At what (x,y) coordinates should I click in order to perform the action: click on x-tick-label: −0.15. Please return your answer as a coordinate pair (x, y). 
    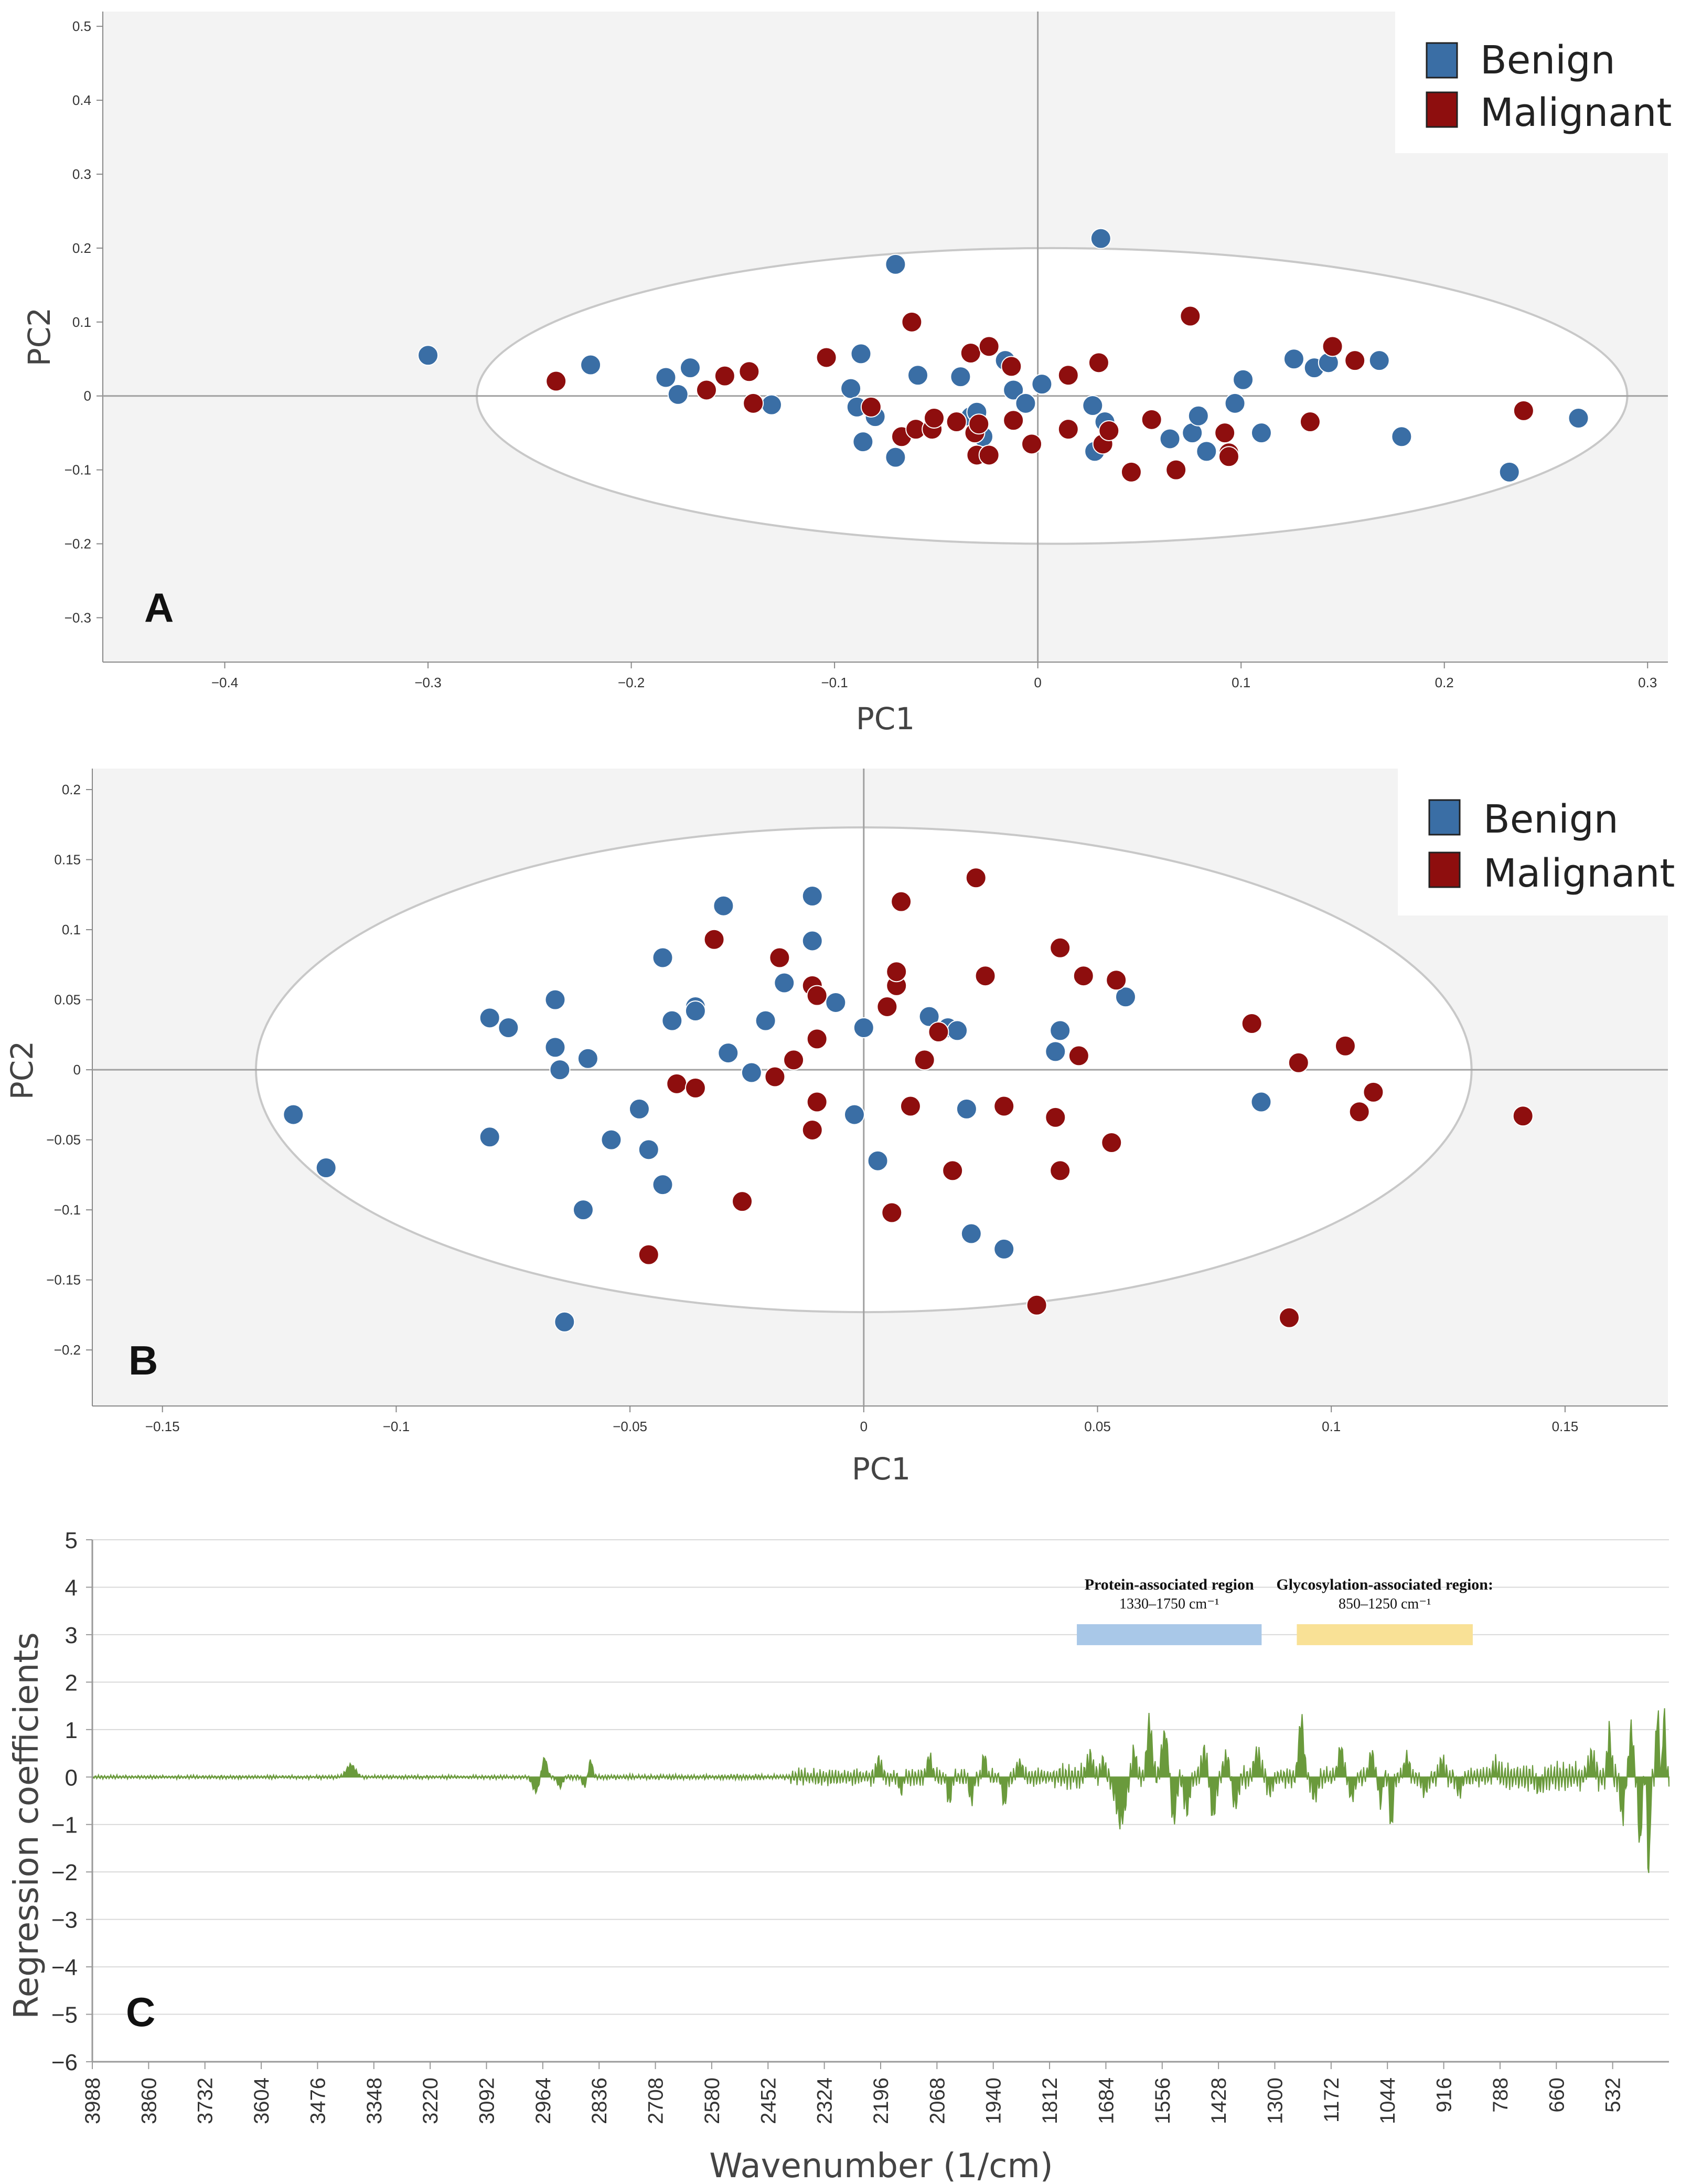
    Looking at the image, I should click on (162, 1426).